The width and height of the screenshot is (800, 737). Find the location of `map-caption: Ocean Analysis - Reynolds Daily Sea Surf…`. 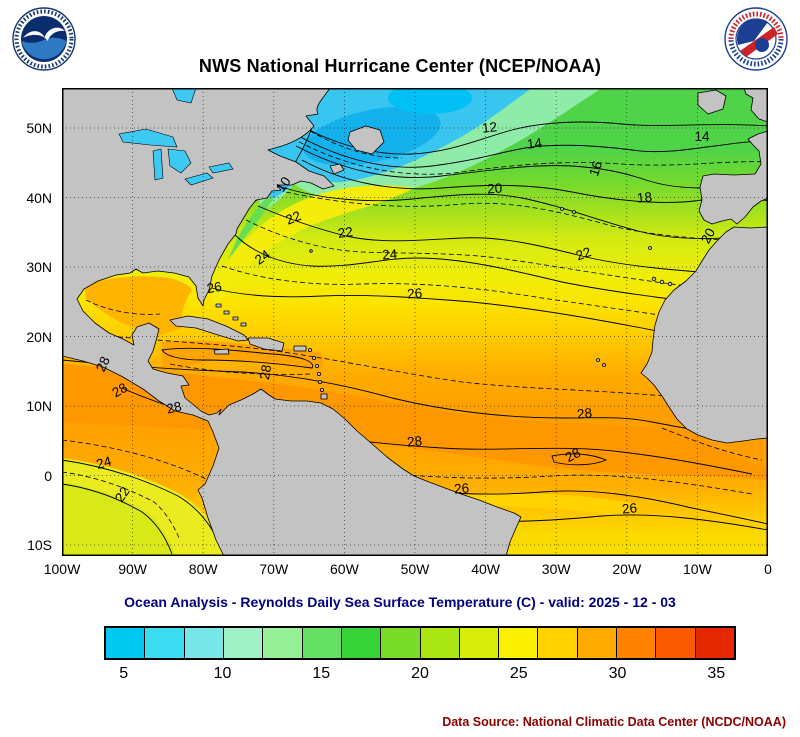

map-caption: Ocean Analysis - Reynolds Daily Sea Surf… is located at coordinates (400, 602).